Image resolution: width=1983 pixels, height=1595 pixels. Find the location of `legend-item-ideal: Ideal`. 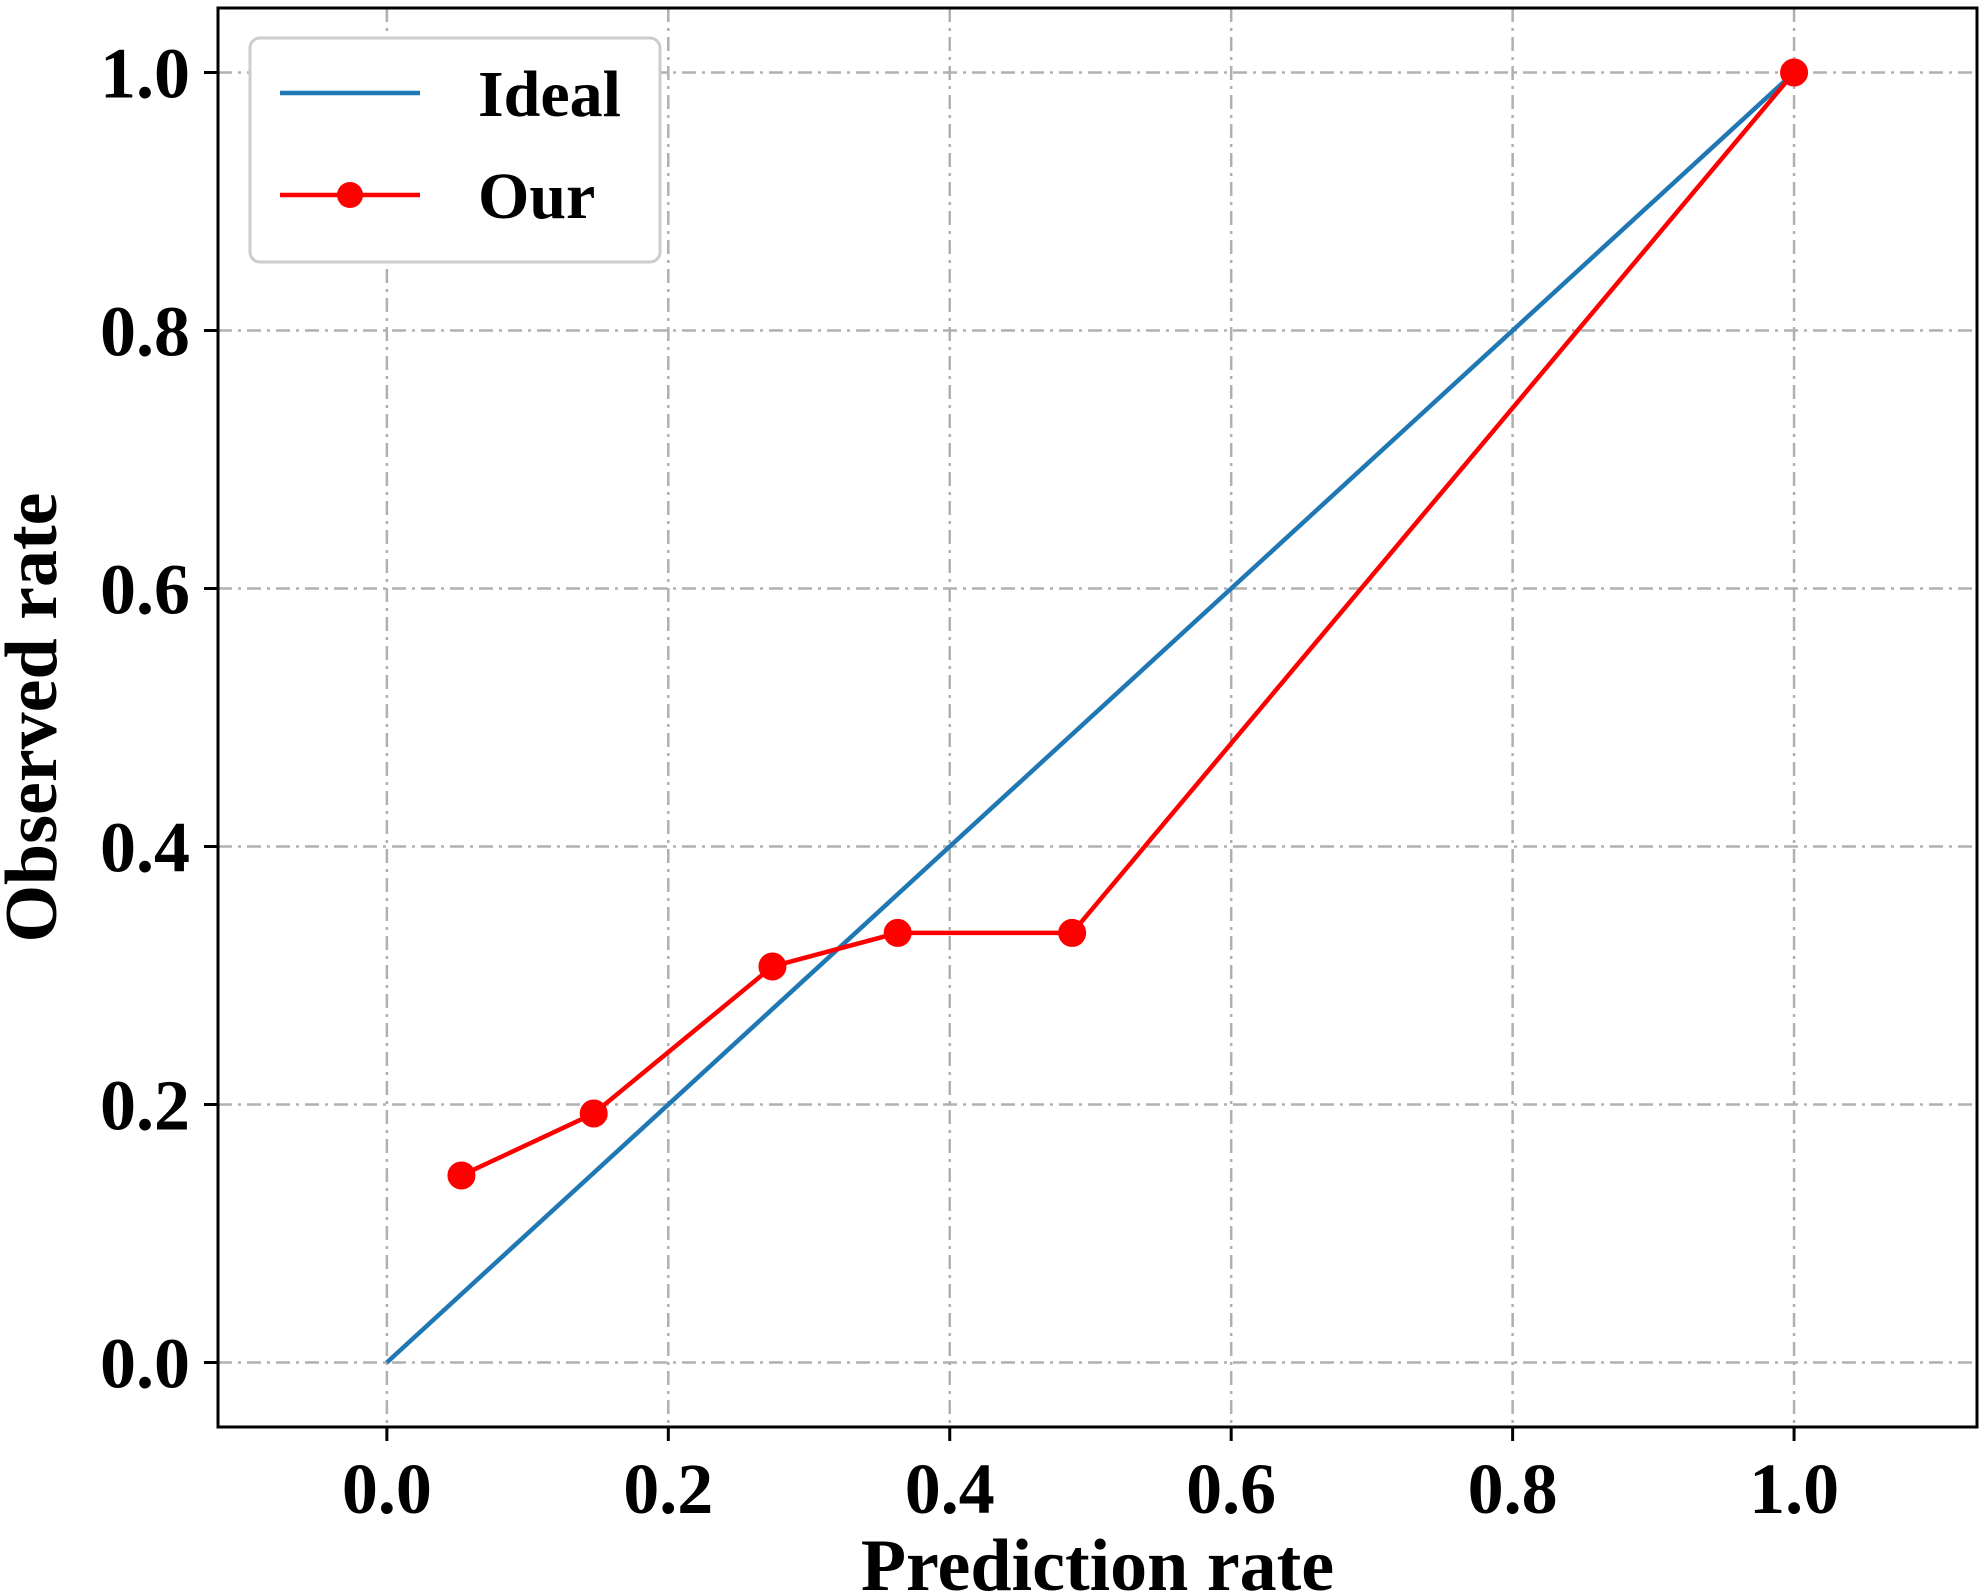

legend-item-ideal: Ideal is located at coordinates (450, 94).